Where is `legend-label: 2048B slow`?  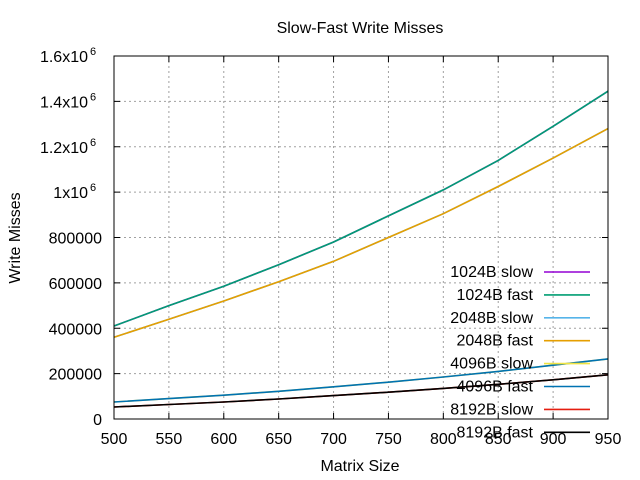 legend-label: 2048B slow is located at coordinates (491, 318).